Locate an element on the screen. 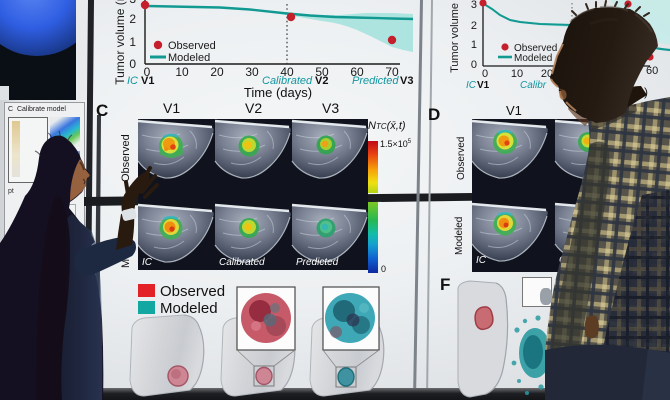  svg-text: 50 is located at coordinates (322, 72).